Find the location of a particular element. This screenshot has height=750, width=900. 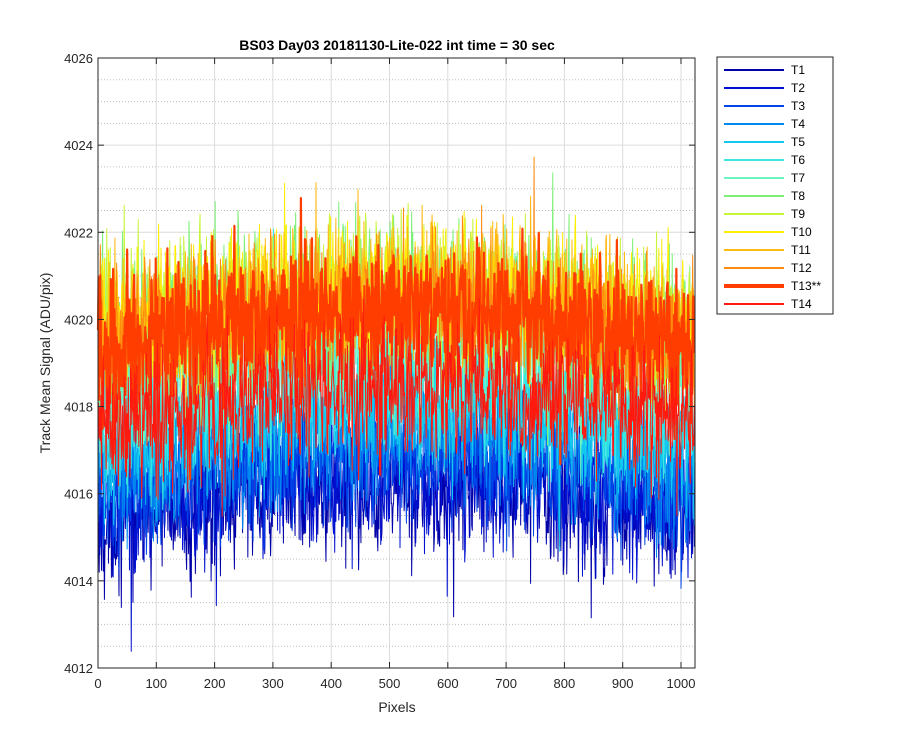

y-tick-label: 4024 is located at coordinates (78, 145).